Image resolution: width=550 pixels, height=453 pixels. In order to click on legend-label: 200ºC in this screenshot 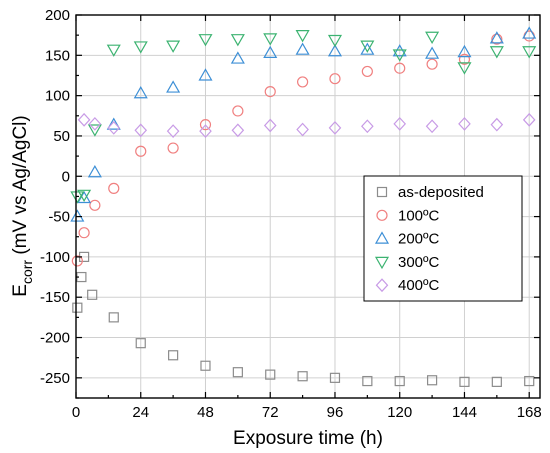, I will do `click(419, 239)`.